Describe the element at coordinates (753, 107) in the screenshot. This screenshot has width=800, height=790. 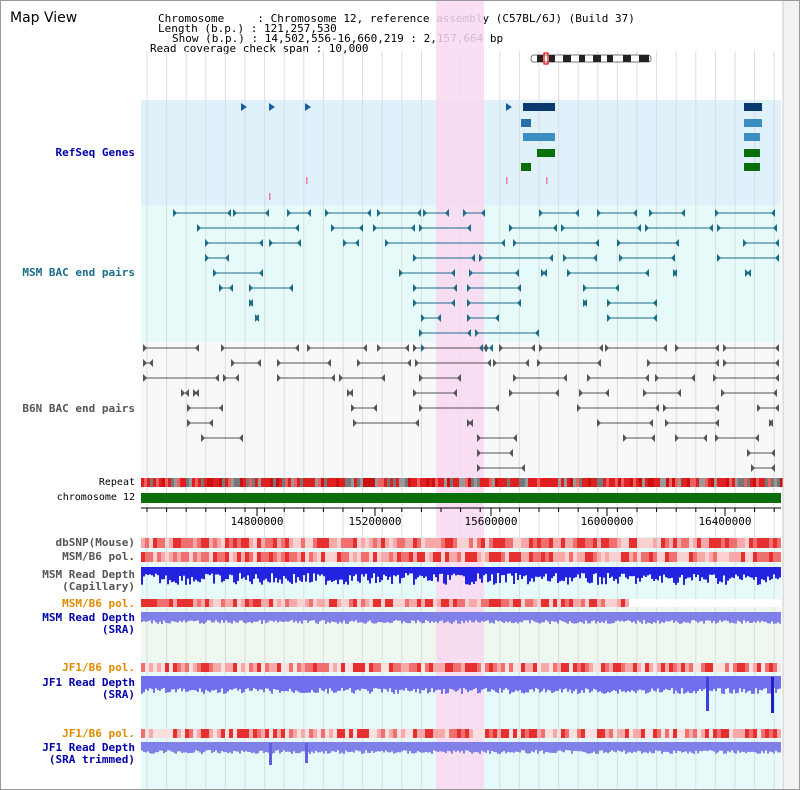
I see `gene-body` at that location.